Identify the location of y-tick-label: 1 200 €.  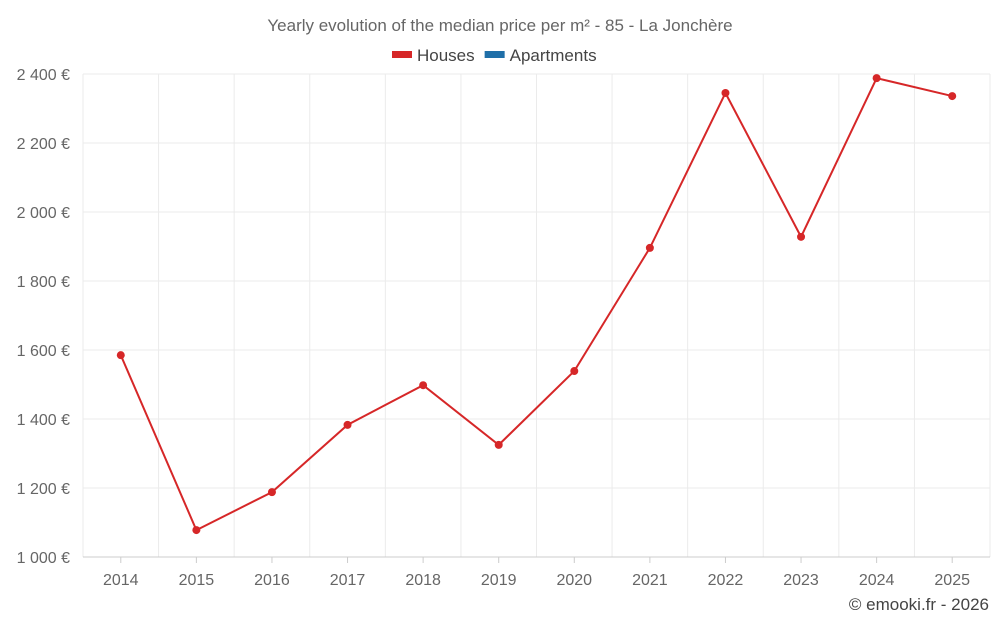
(43, 489).